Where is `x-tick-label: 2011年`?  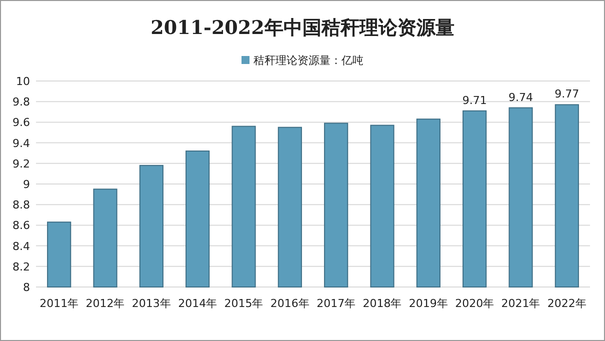 x-tick-label: 2011年 is located at coordinates (59, 303).